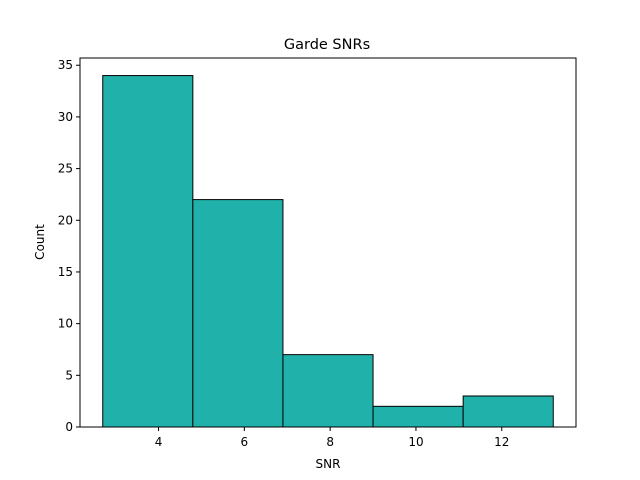 The height and width of the screenshot is (480, 640). Describe the element at coordinates (69, 375) in the screenshot. I see `y-tick-label: 5` at that location.